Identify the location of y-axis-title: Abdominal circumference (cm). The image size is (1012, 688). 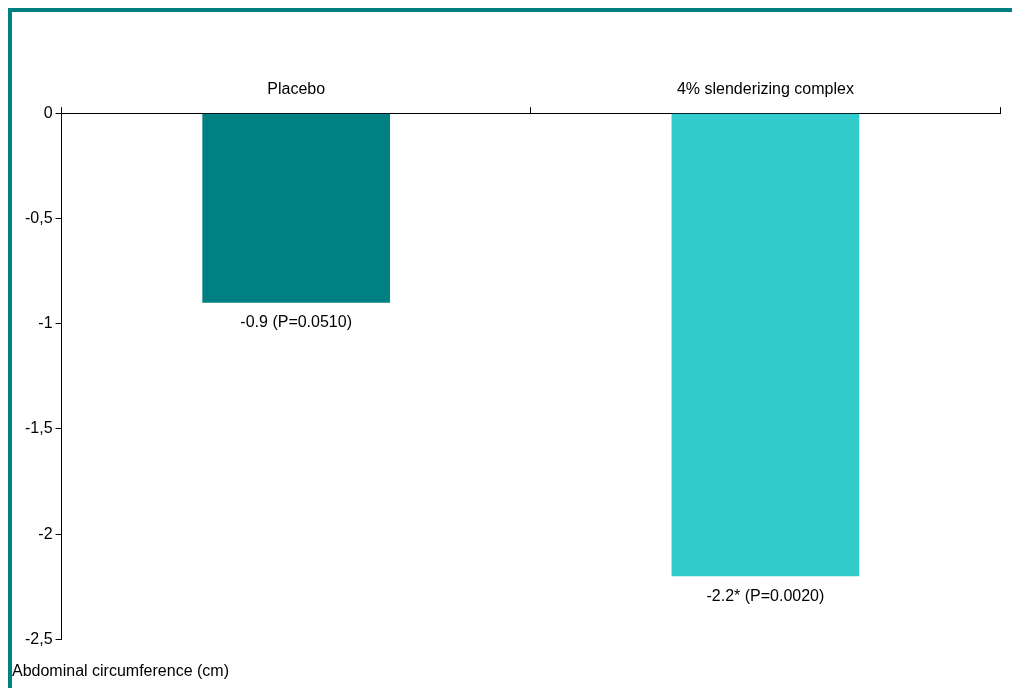
(120, 671).